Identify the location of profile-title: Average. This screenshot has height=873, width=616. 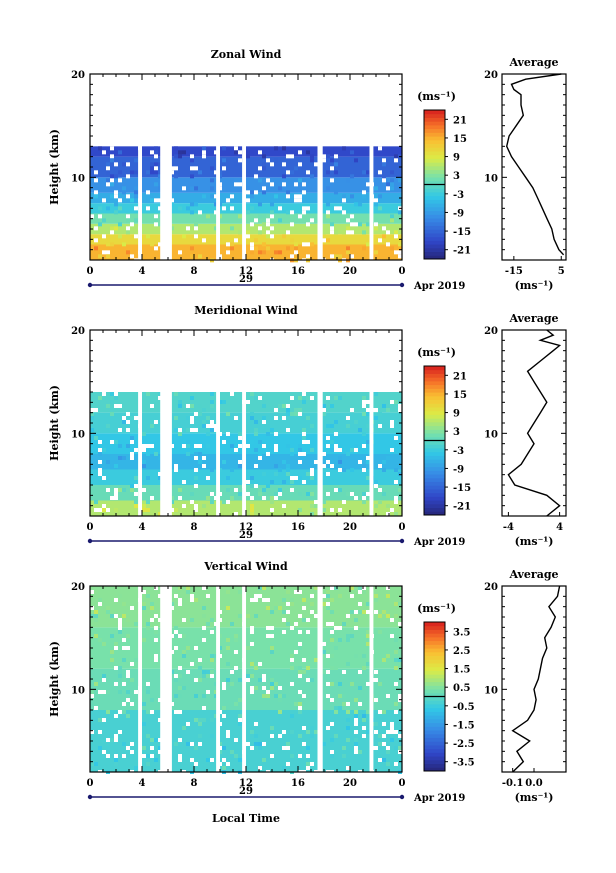
(533, 62).